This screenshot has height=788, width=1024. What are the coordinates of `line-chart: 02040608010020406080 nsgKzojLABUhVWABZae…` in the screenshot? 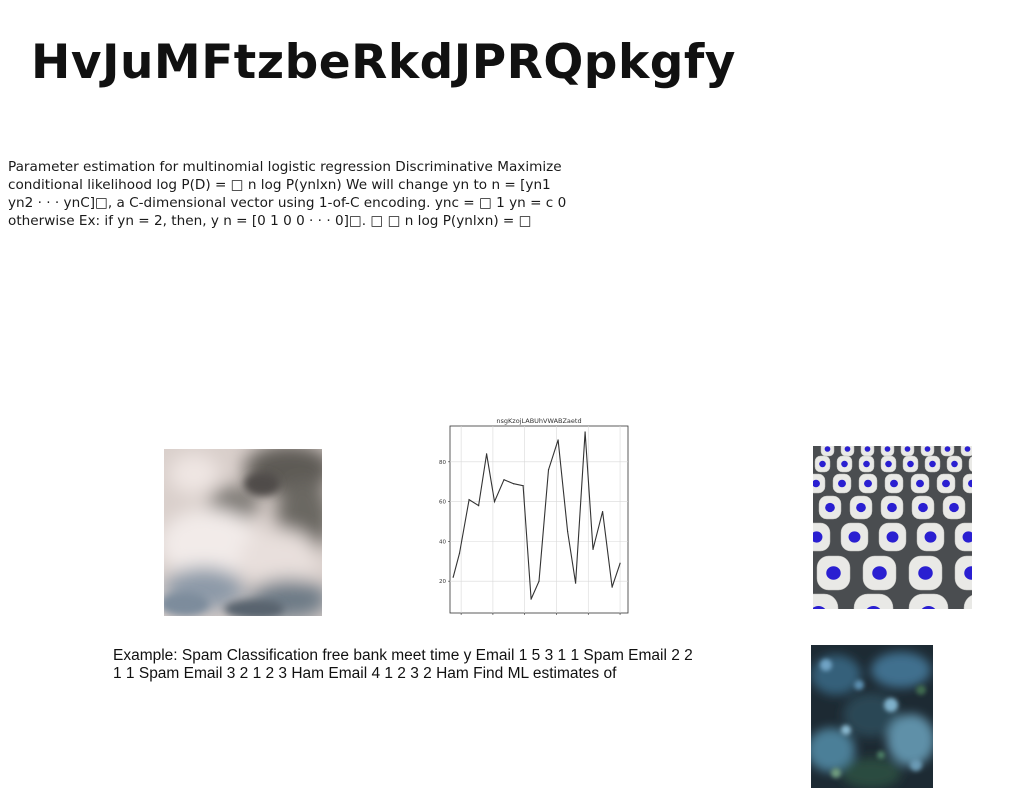 It's located at (532, 514).